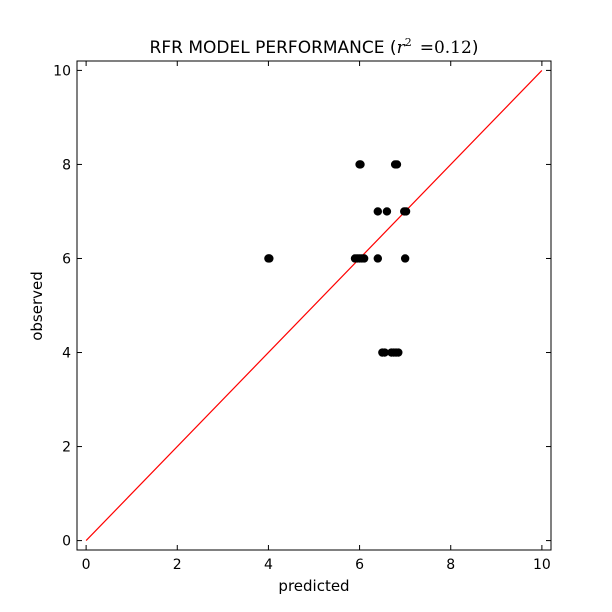  Describe the element at coordinates (177, 565) in the screenshot. I see `x-tick-label: 2` at that location.